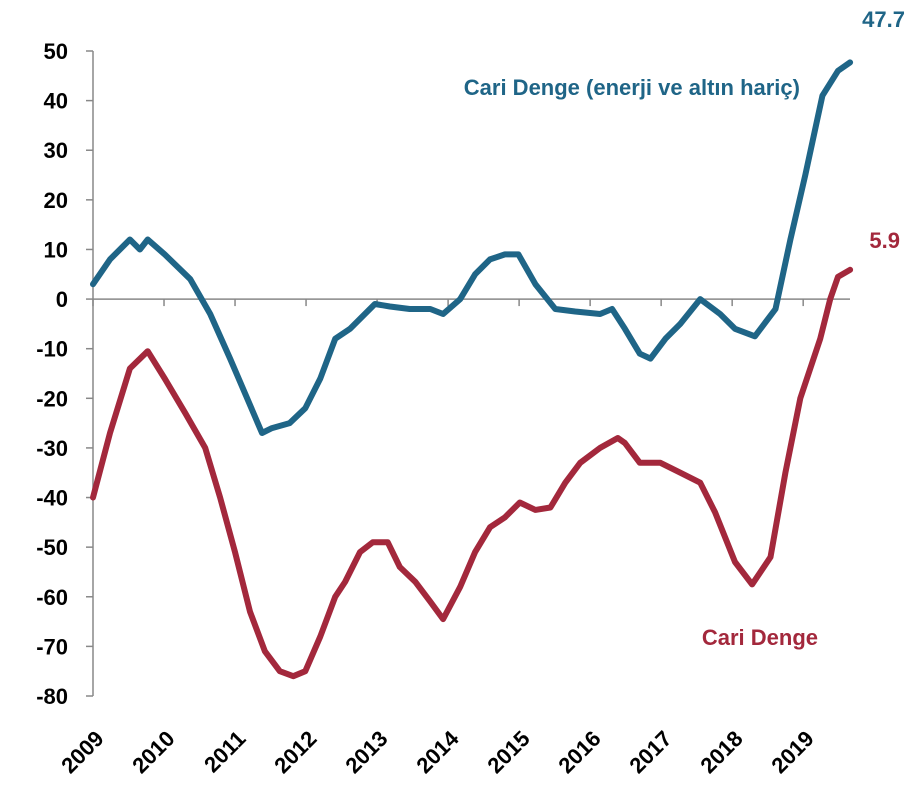 This screenshot has width=916, height=791. What do you see at coordinates (508, 752) in the screenshot?
I see `x-tick-label: 2015` at bounding box center [508, 752].